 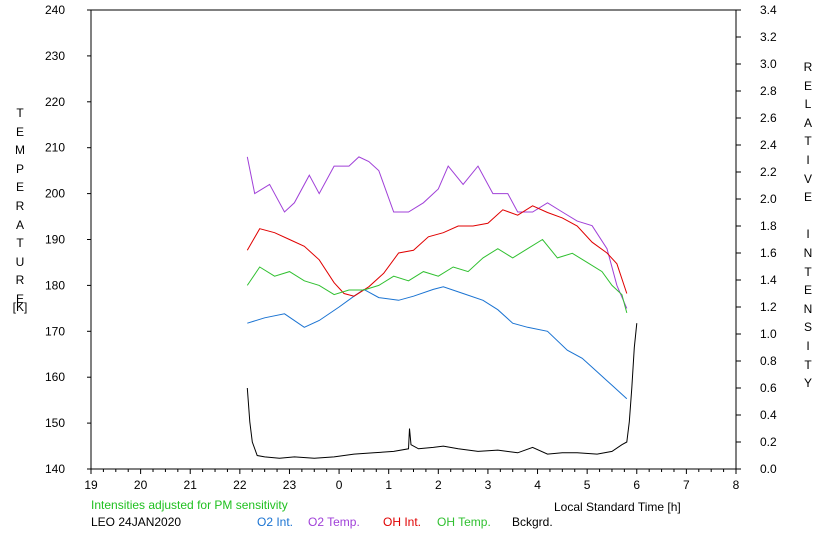 What do you see at coordinates (55, 331) in the screenshot?
I see `y-left-tick-label: 170` at bounding box center [55, 331].